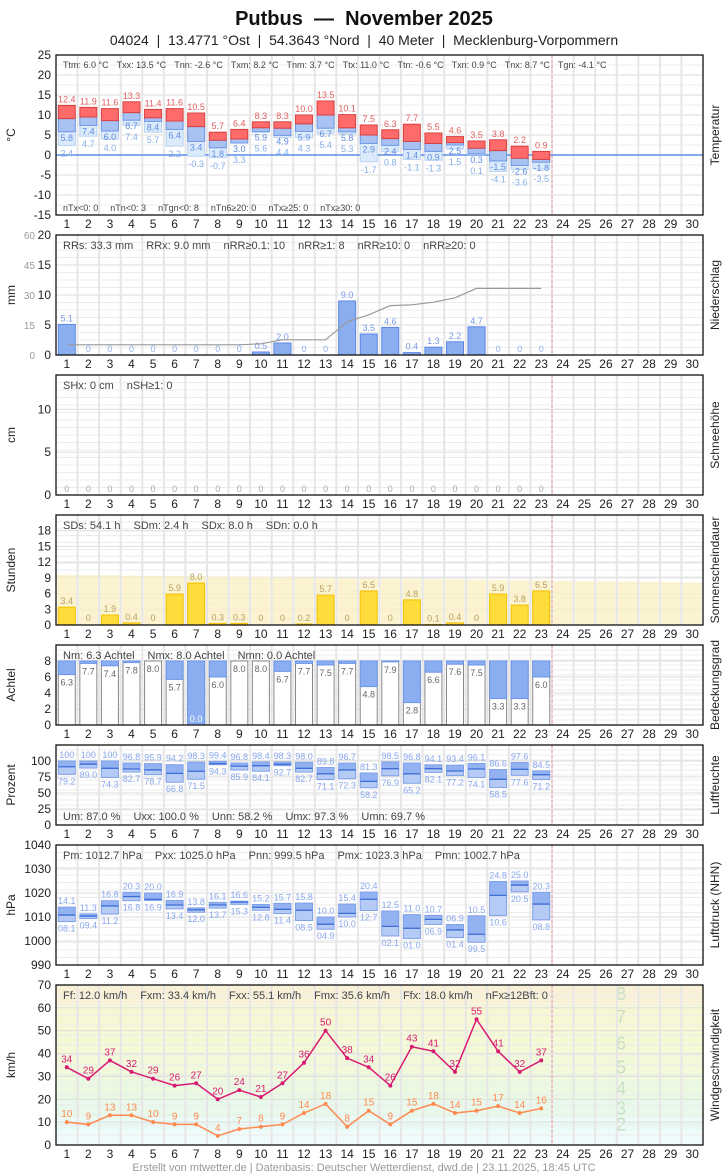 Image resolution: width=728 pixels, height=1175 pixels. Describe the element at coordinates (88, 101) in the screenshot. I see `max-label: 11.9` at that location.